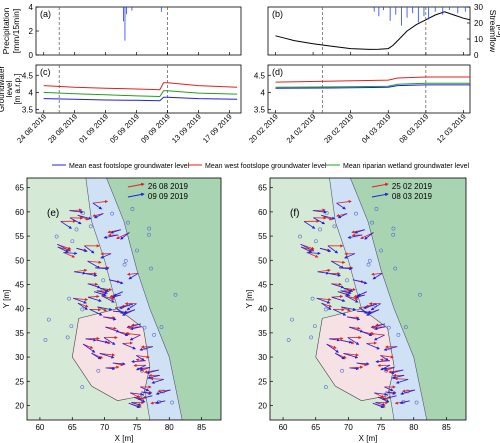 The height and width of the screenshot is (443, 500). What do you see at coordinates (315, 427) in the screenshot?
I see `x-tick-label: 65` at bounding box center [315, 427].